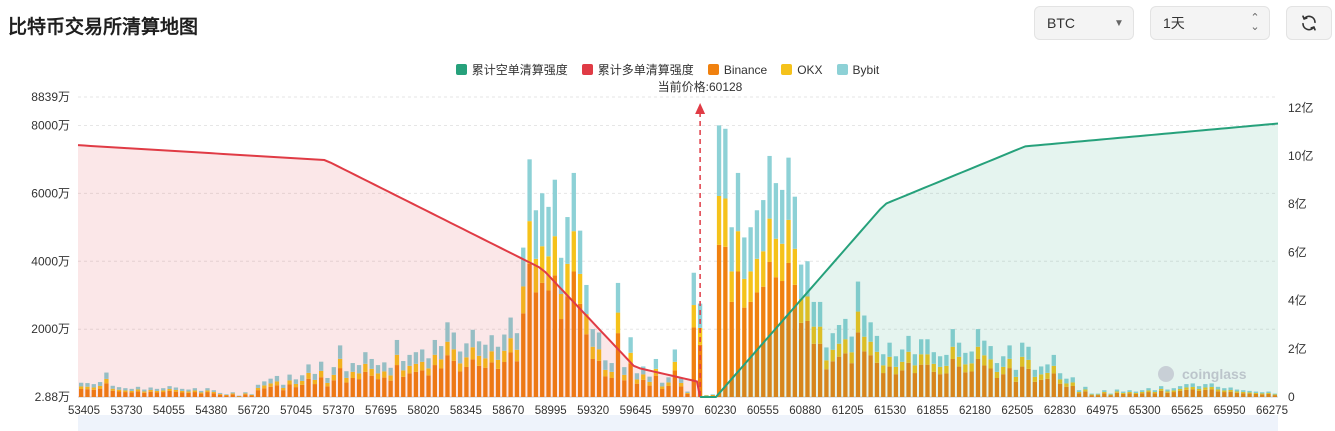 The height and width of the screenshot is (431, 1335). I want to click on legend-item: OKX, so click(802, 69).